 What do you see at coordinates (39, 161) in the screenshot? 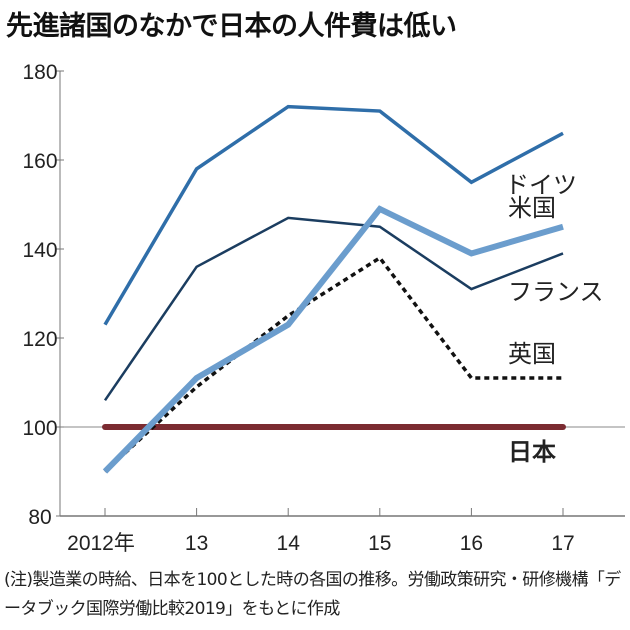
I see `y-tick-label: 160` at bounding box center [39, 161].